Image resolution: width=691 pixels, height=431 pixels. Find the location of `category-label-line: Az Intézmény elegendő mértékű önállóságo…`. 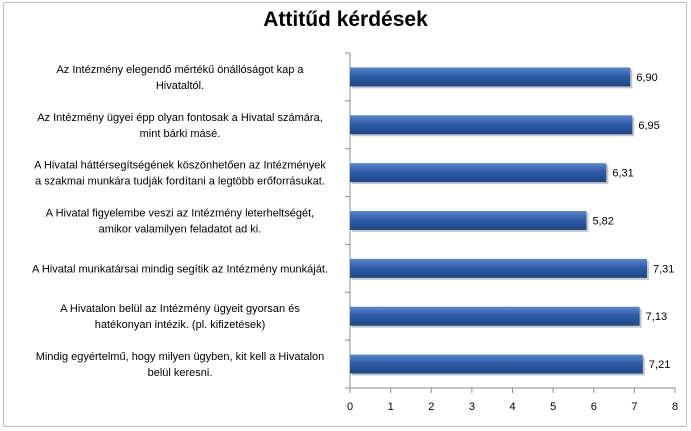

category-label-line: Az Intézmény elegendő mértékű önállóságo… is located at coordinates (180, 70).